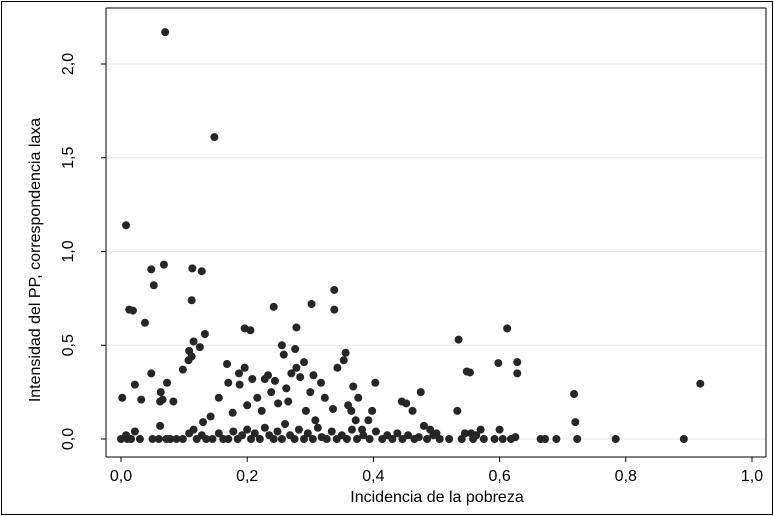 The image size is (774, 516). I want to click on y-tick-label: 1,5, so click(68, 158).